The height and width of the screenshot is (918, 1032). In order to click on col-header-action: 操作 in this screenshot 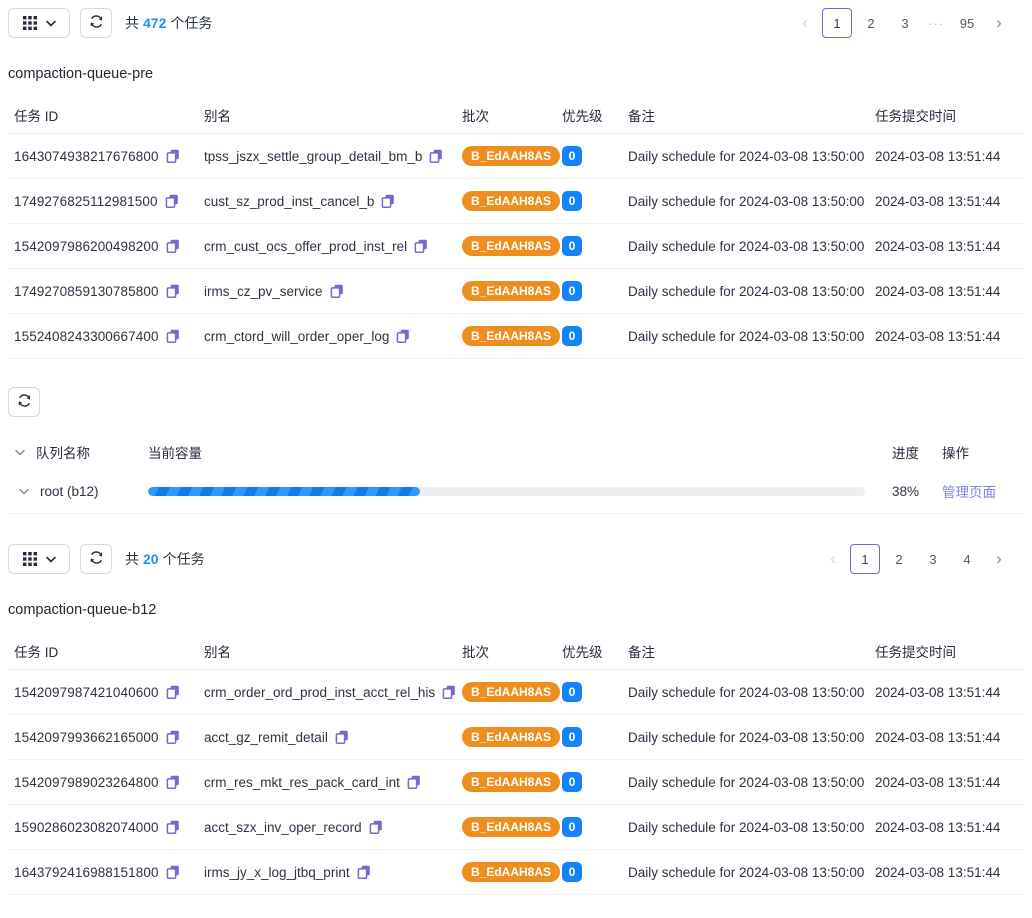, I will do `click(955, 453)`.